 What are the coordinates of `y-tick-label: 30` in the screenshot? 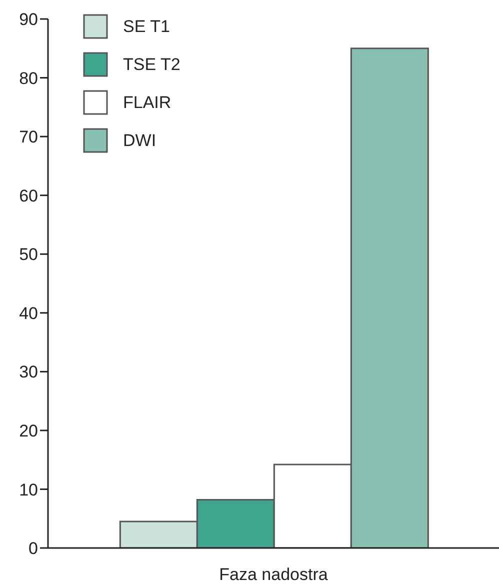 It's located at (28, 372).